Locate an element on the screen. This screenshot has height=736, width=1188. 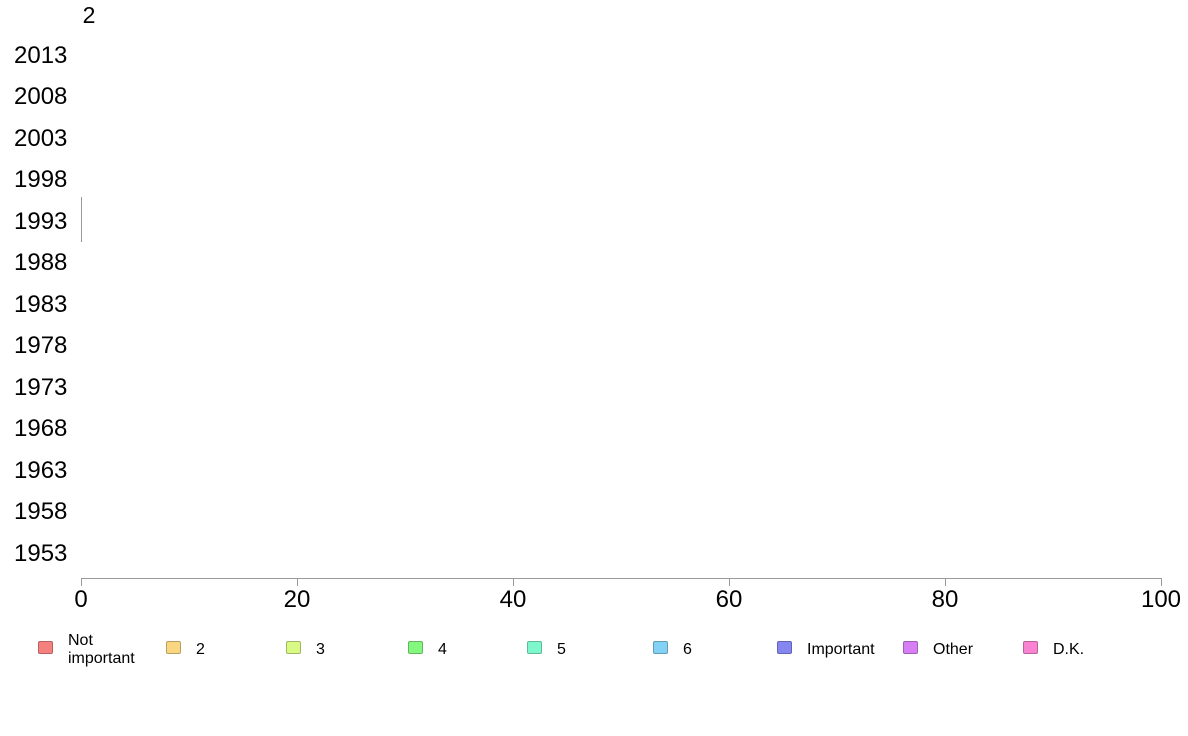
y-axis-label: 1973 is located at coordinates (41, 387).